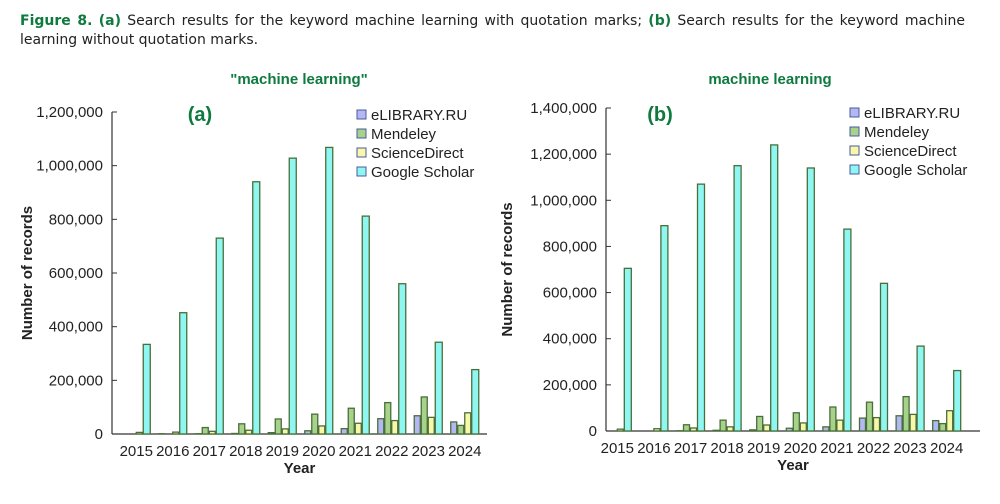 This screenshot has height=504, width=1000. I want to click on legend-label: eLIBRARY.RU, so click(419, 115).